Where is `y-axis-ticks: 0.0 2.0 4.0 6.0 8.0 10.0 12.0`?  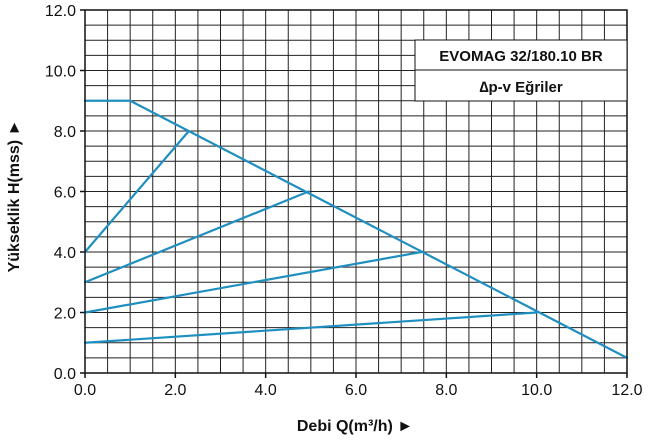 y-axis-ticks: 0.0 2.0 4.0 6.0 8.0 10.0 12.0 is located at coordinates (65, 193).